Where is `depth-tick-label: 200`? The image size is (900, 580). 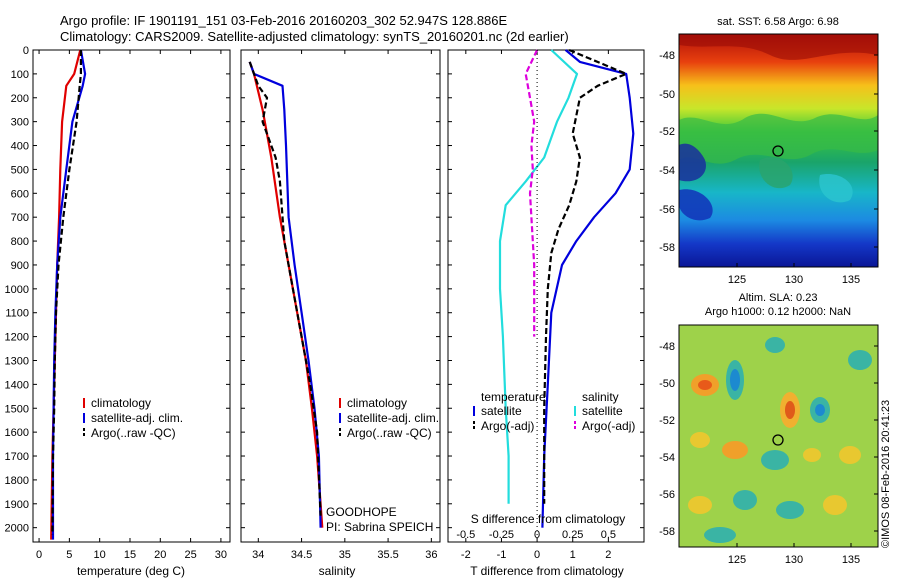
depth-tick-label: 200 is located at coordinates (20, 99).